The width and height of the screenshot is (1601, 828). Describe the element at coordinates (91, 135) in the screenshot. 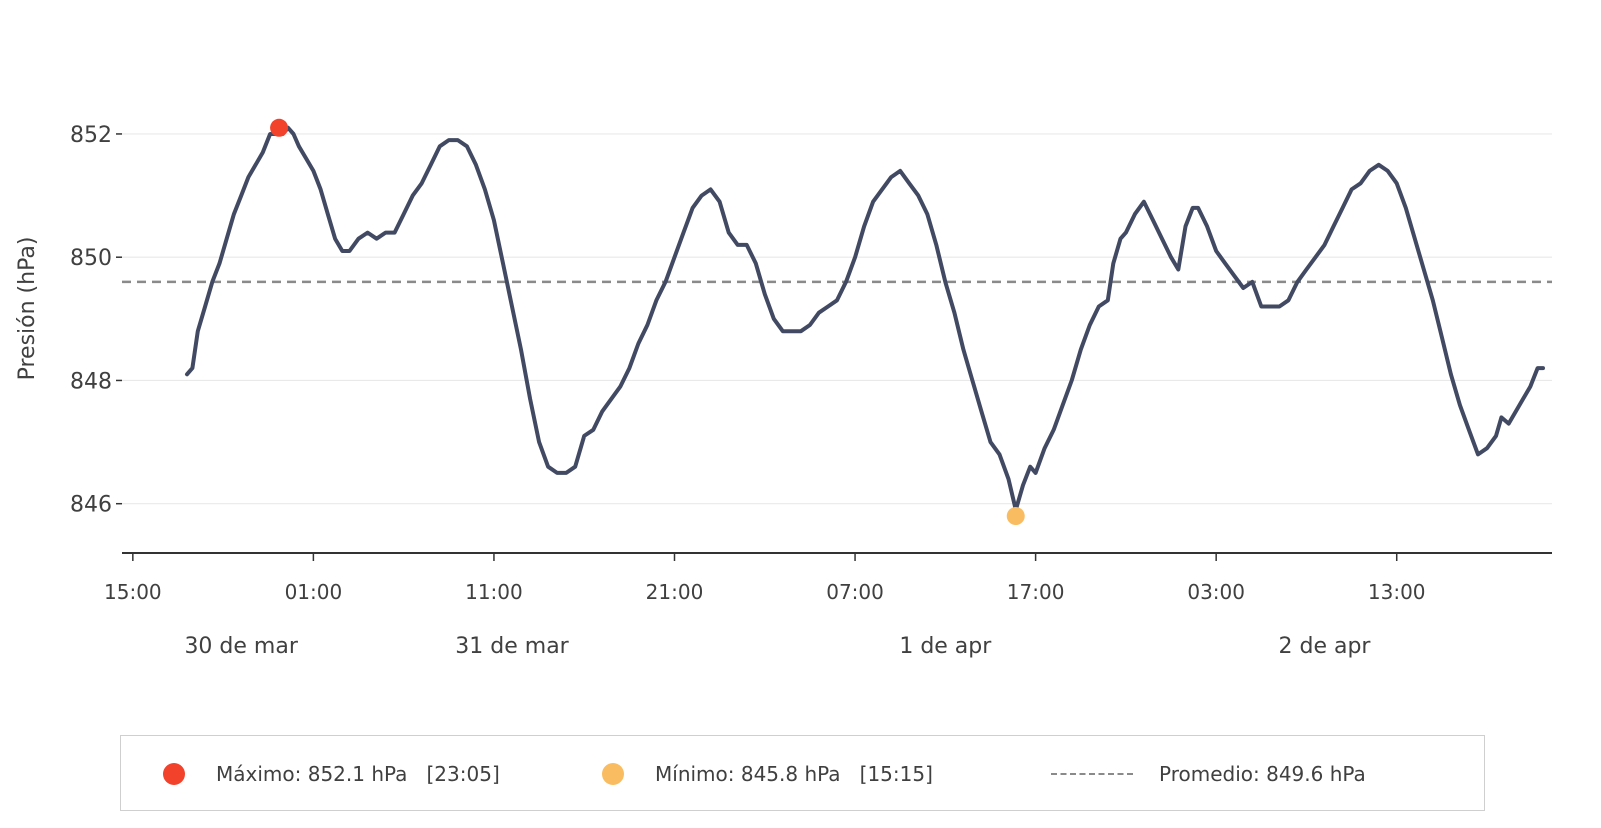

I see `y-tick-label: 852` at that location.